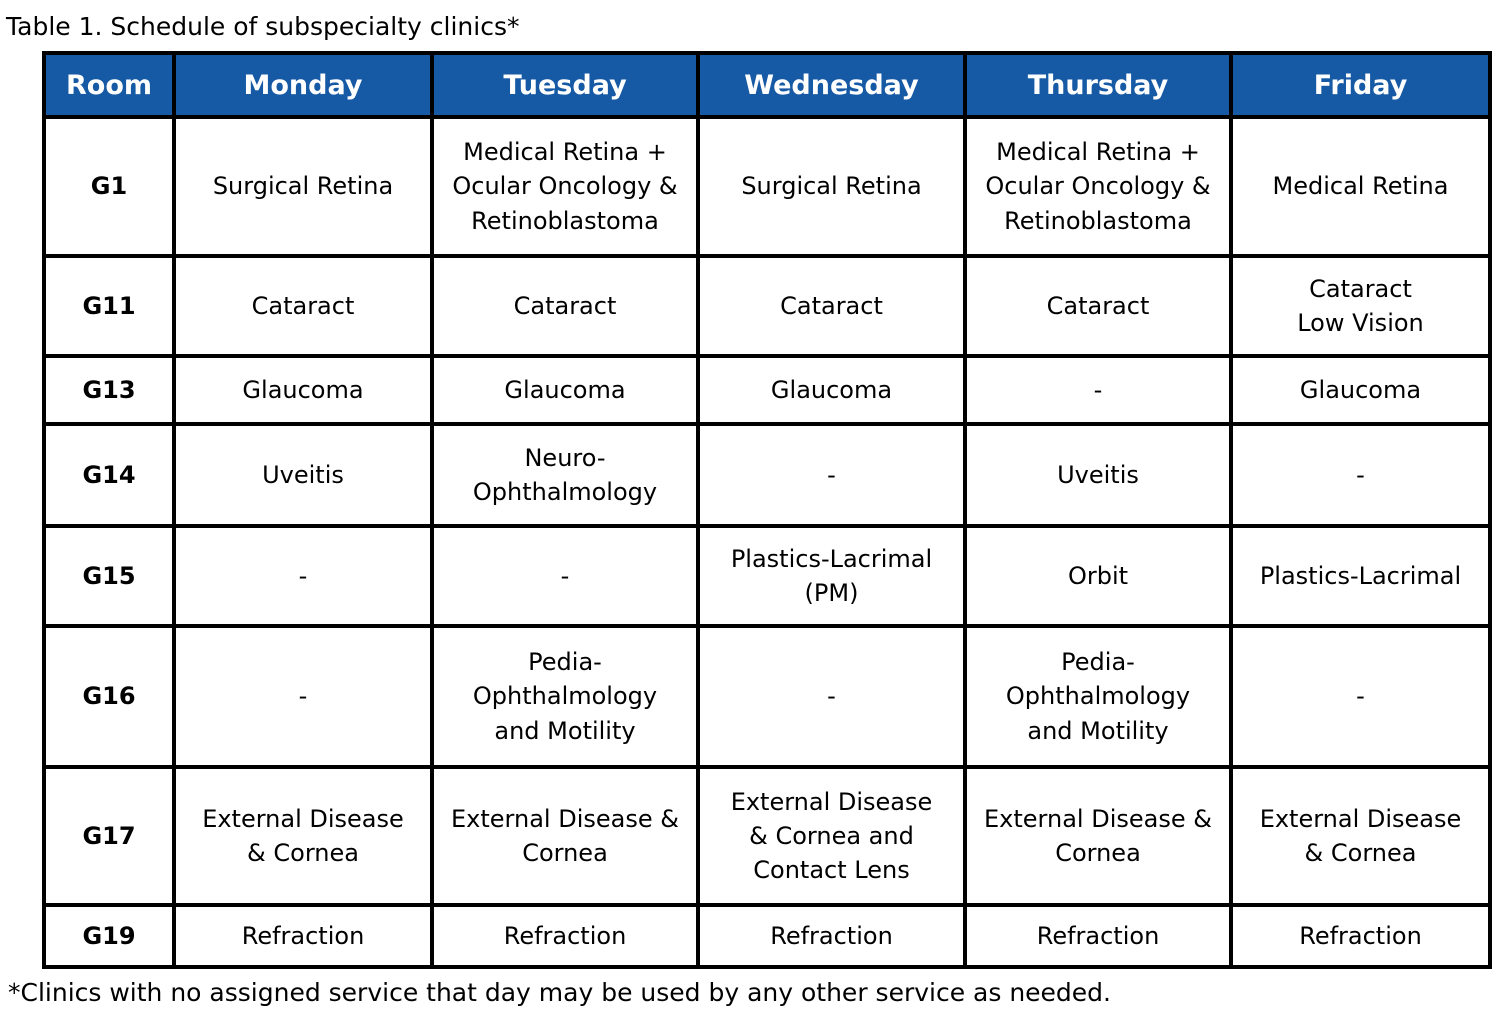  Describe the element at coordinates (109, 475) in the screenshot. I see `room-label: G14` at that location.